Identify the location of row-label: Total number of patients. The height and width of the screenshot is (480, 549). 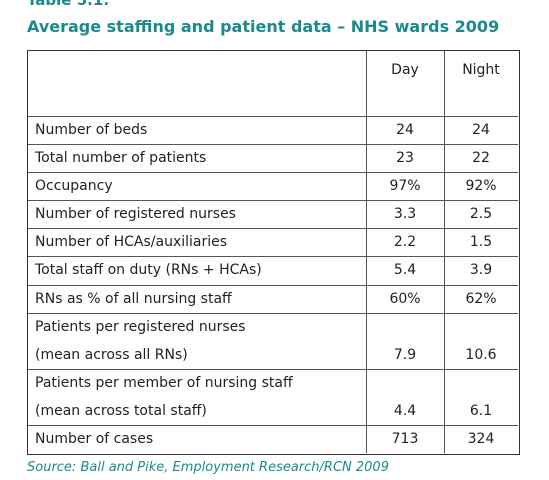
(121, 158).